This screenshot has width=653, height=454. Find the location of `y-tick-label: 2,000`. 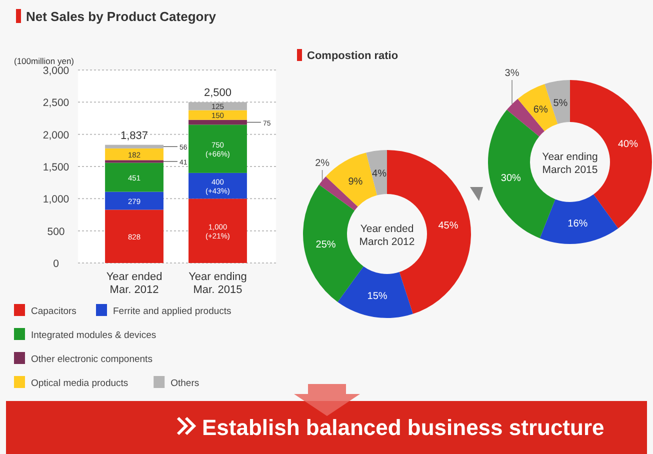

y-tick-label: 2,000 is located at coordinates (56, 135).